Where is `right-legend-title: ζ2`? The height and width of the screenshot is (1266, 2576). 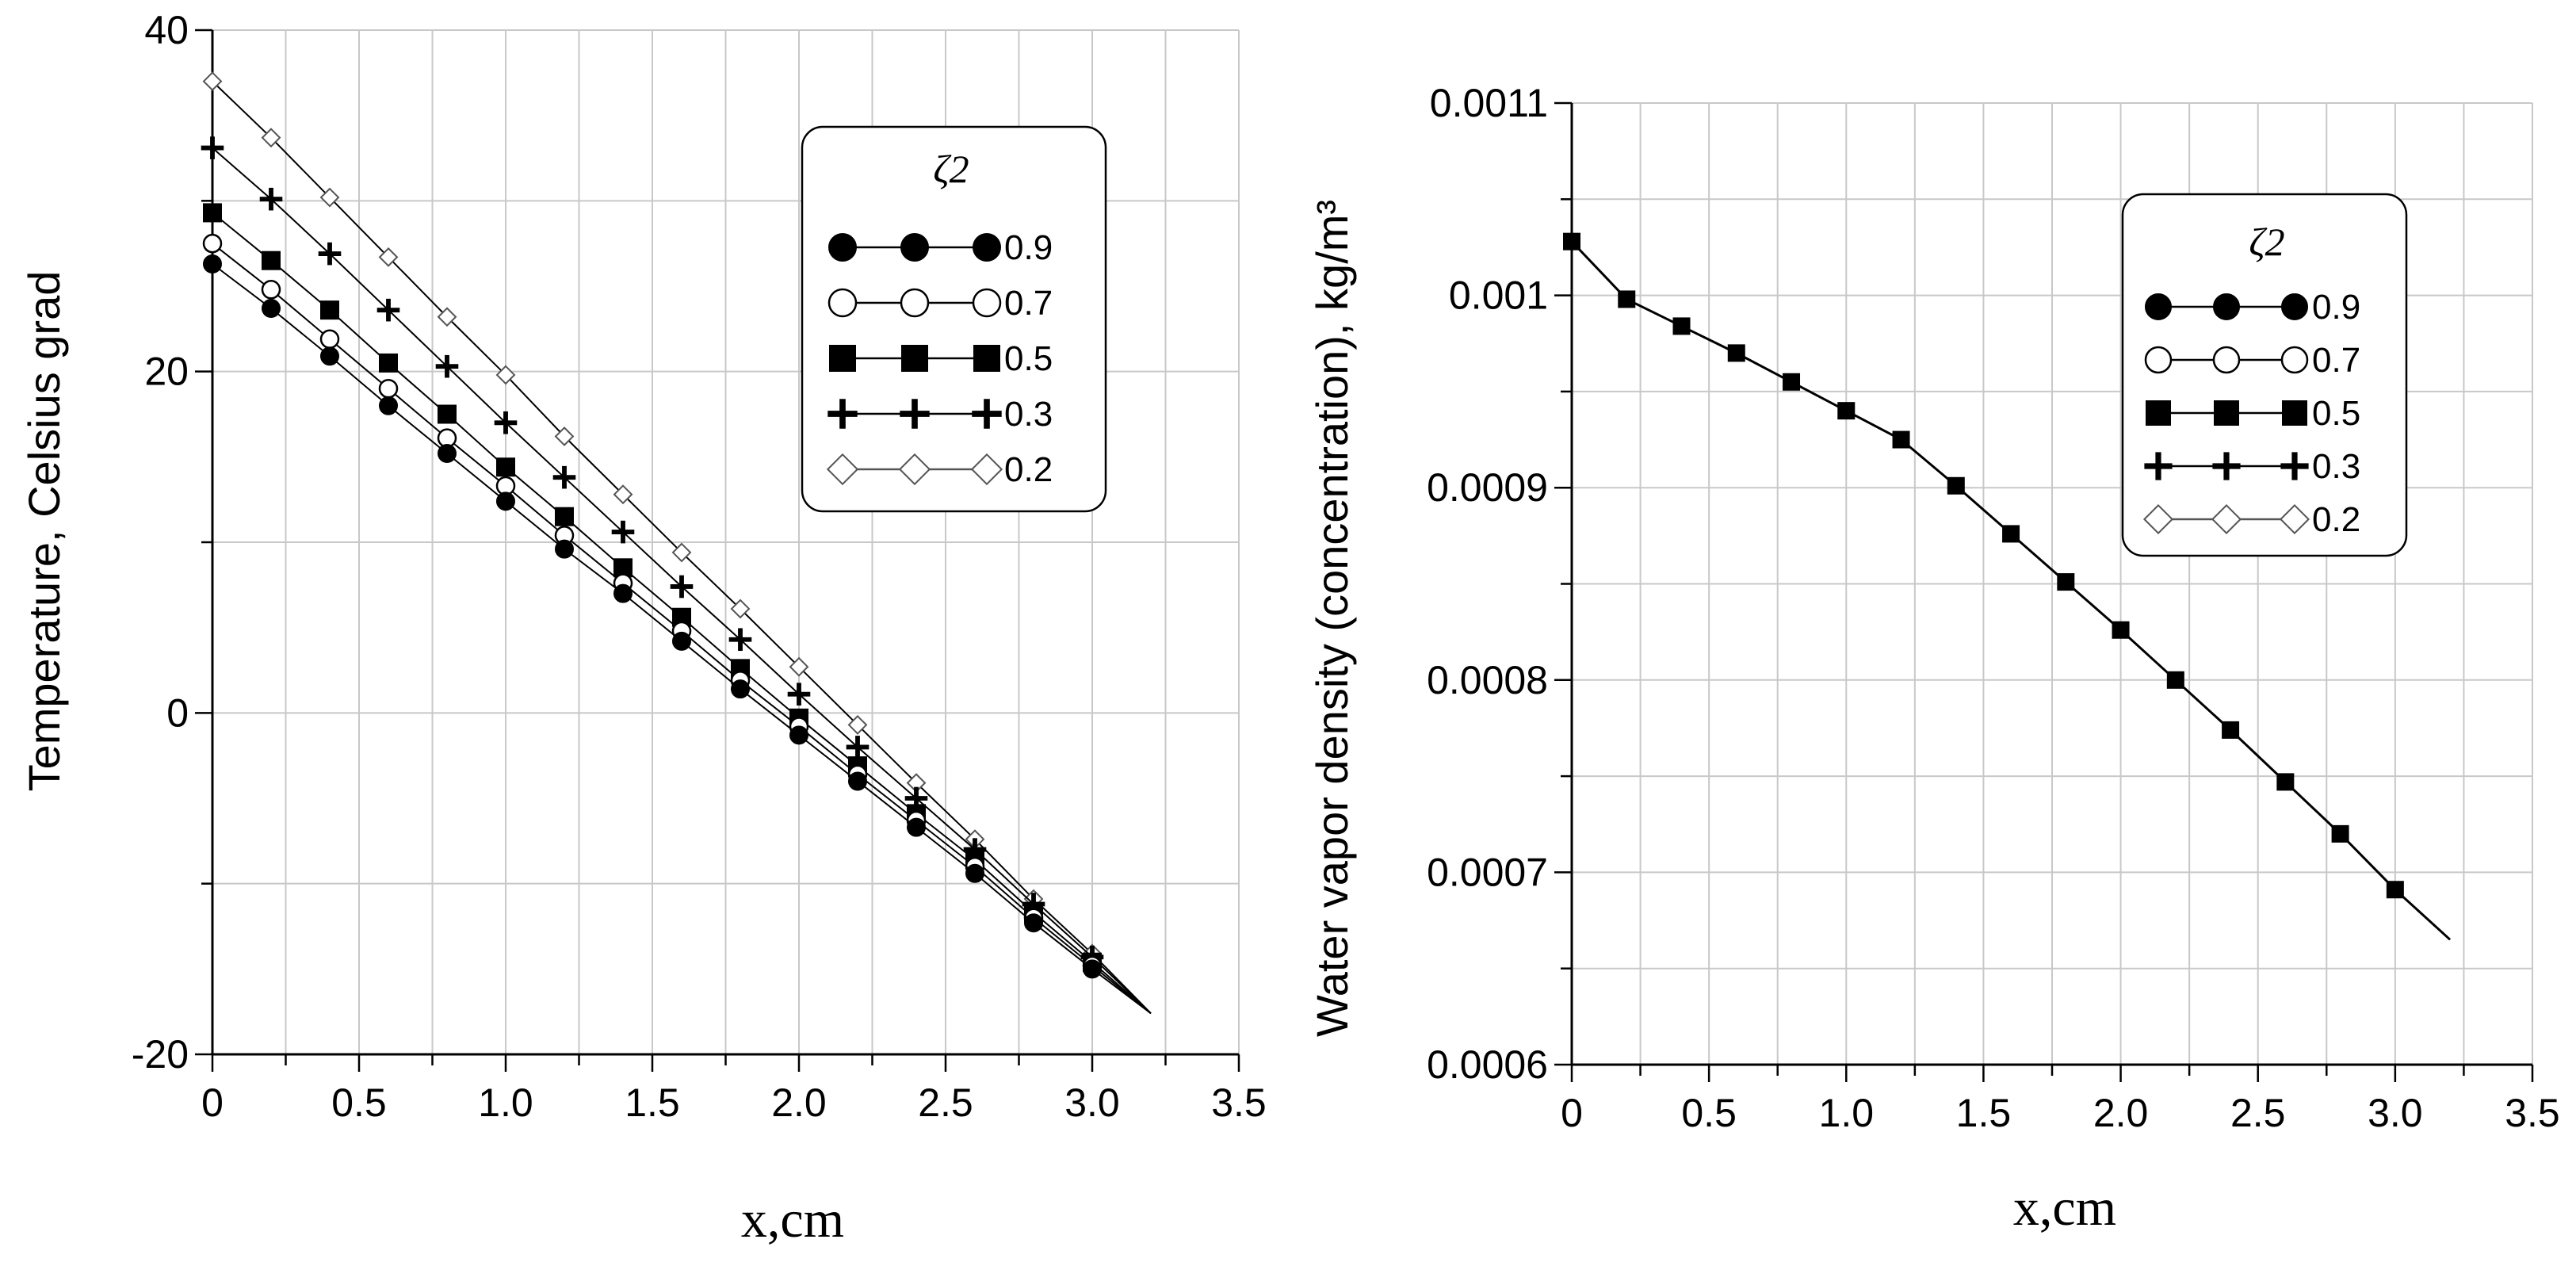
right-legend-title: ζ2 is located at coordinates (2266, 242).